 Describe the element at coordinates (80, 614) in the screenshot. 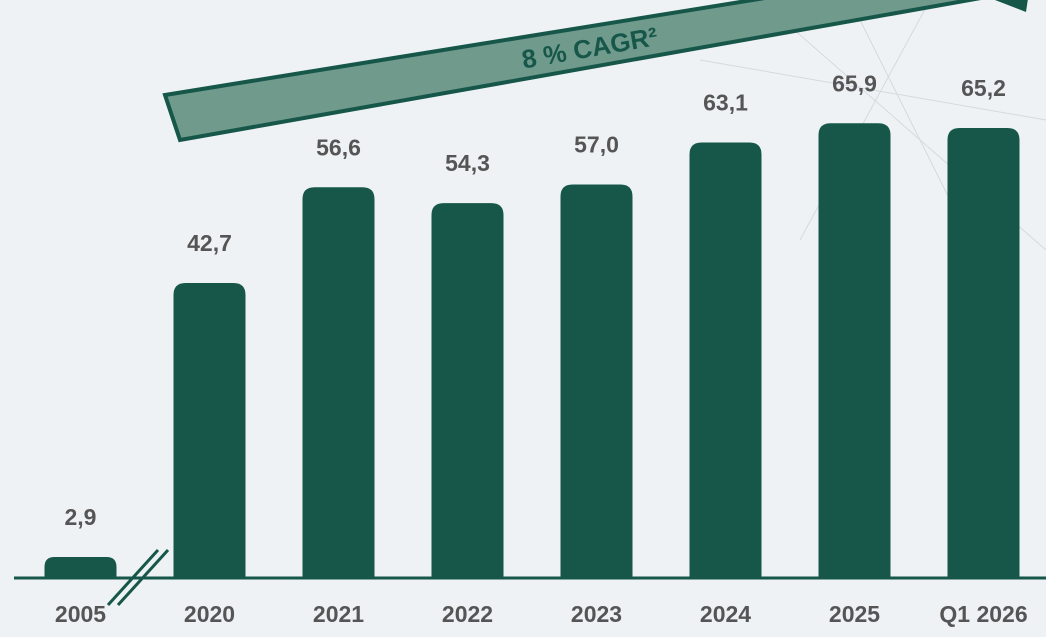

I see `x-tick-label: 2005` at that location.